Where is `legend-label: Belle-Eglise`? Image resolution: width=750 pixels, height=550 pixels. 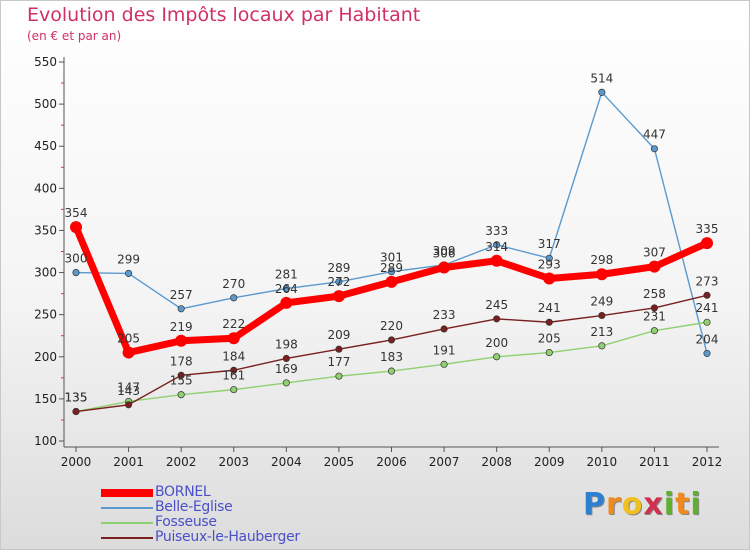 legend-label: Belle-Eglise is located at coordinates (194, 507).